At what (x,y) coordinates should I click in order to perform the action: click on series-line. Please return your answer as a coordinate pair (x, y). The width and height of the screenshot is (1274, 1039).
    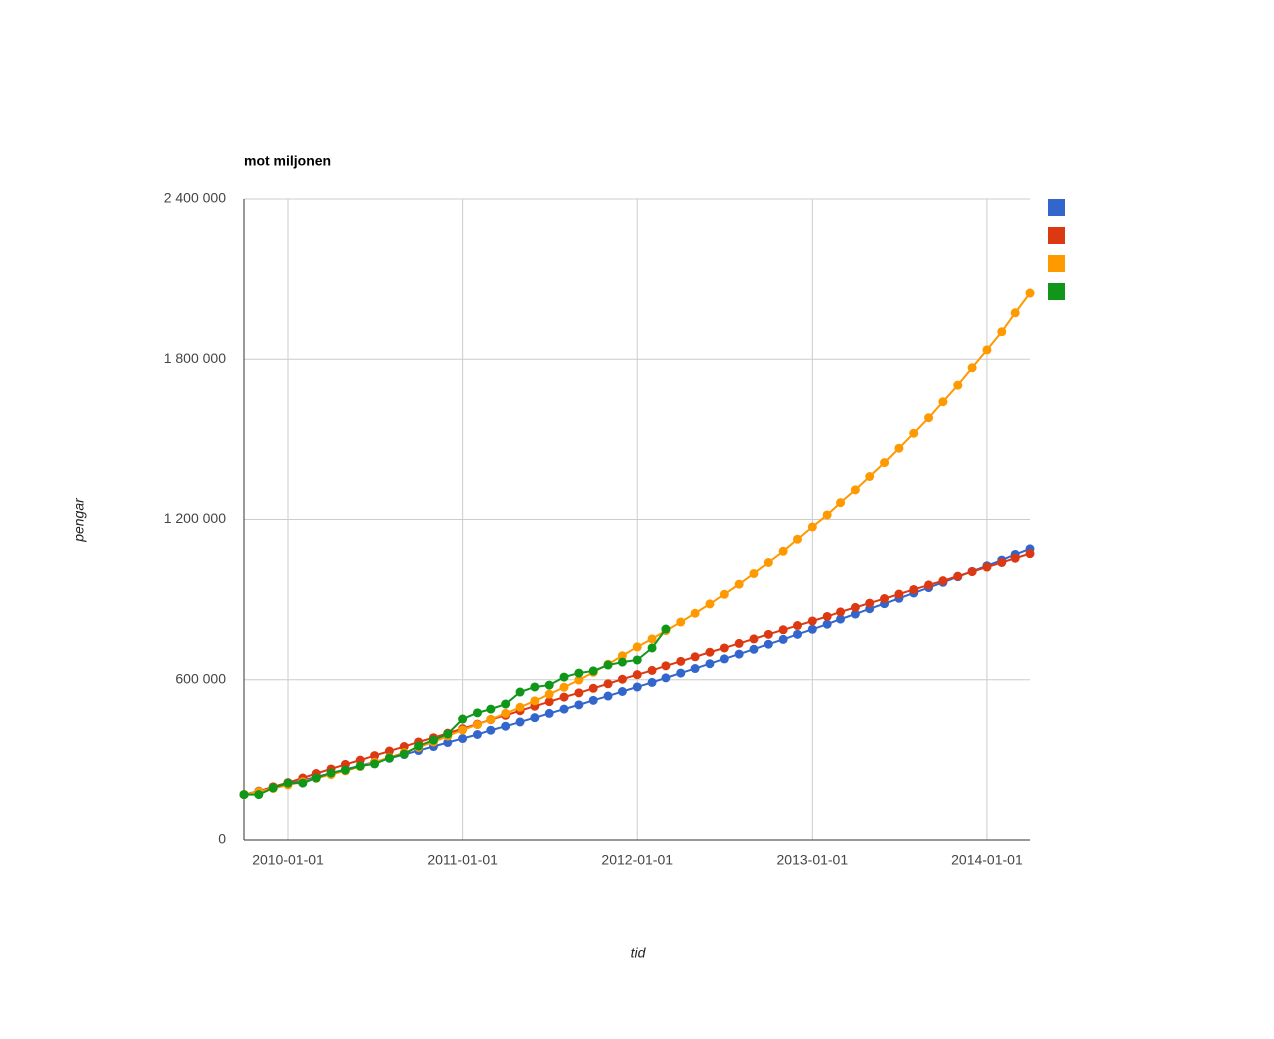
    Looking at the image, I should click on (455, 712).